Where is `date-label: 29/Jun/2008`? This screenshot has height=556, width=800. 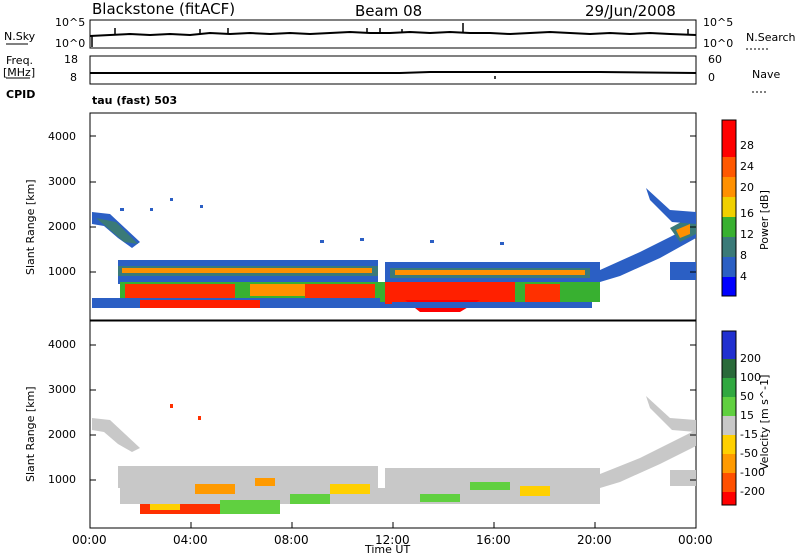
date-label: 29/Jun/2008 is located at coordinates (630, 11).